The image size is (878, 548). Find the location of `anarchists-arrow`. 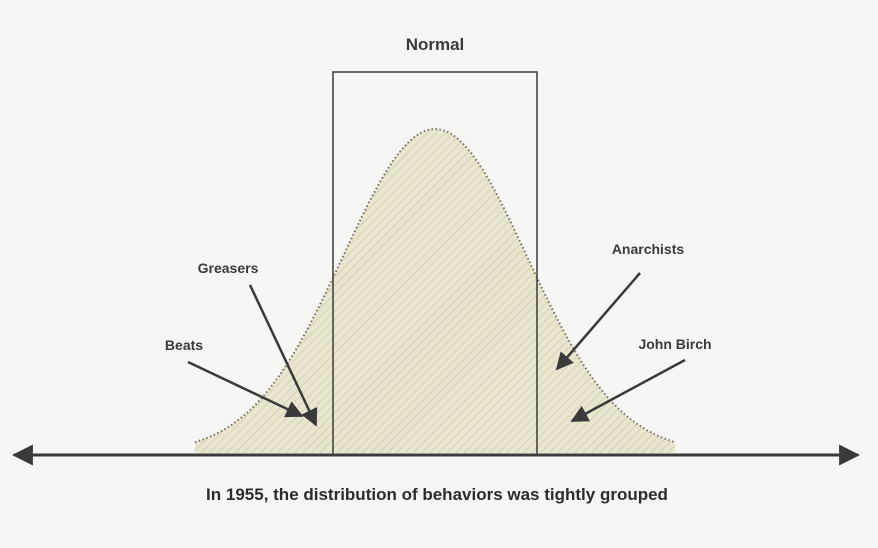

anarchists-arrow is located at coordinates (598, 321).